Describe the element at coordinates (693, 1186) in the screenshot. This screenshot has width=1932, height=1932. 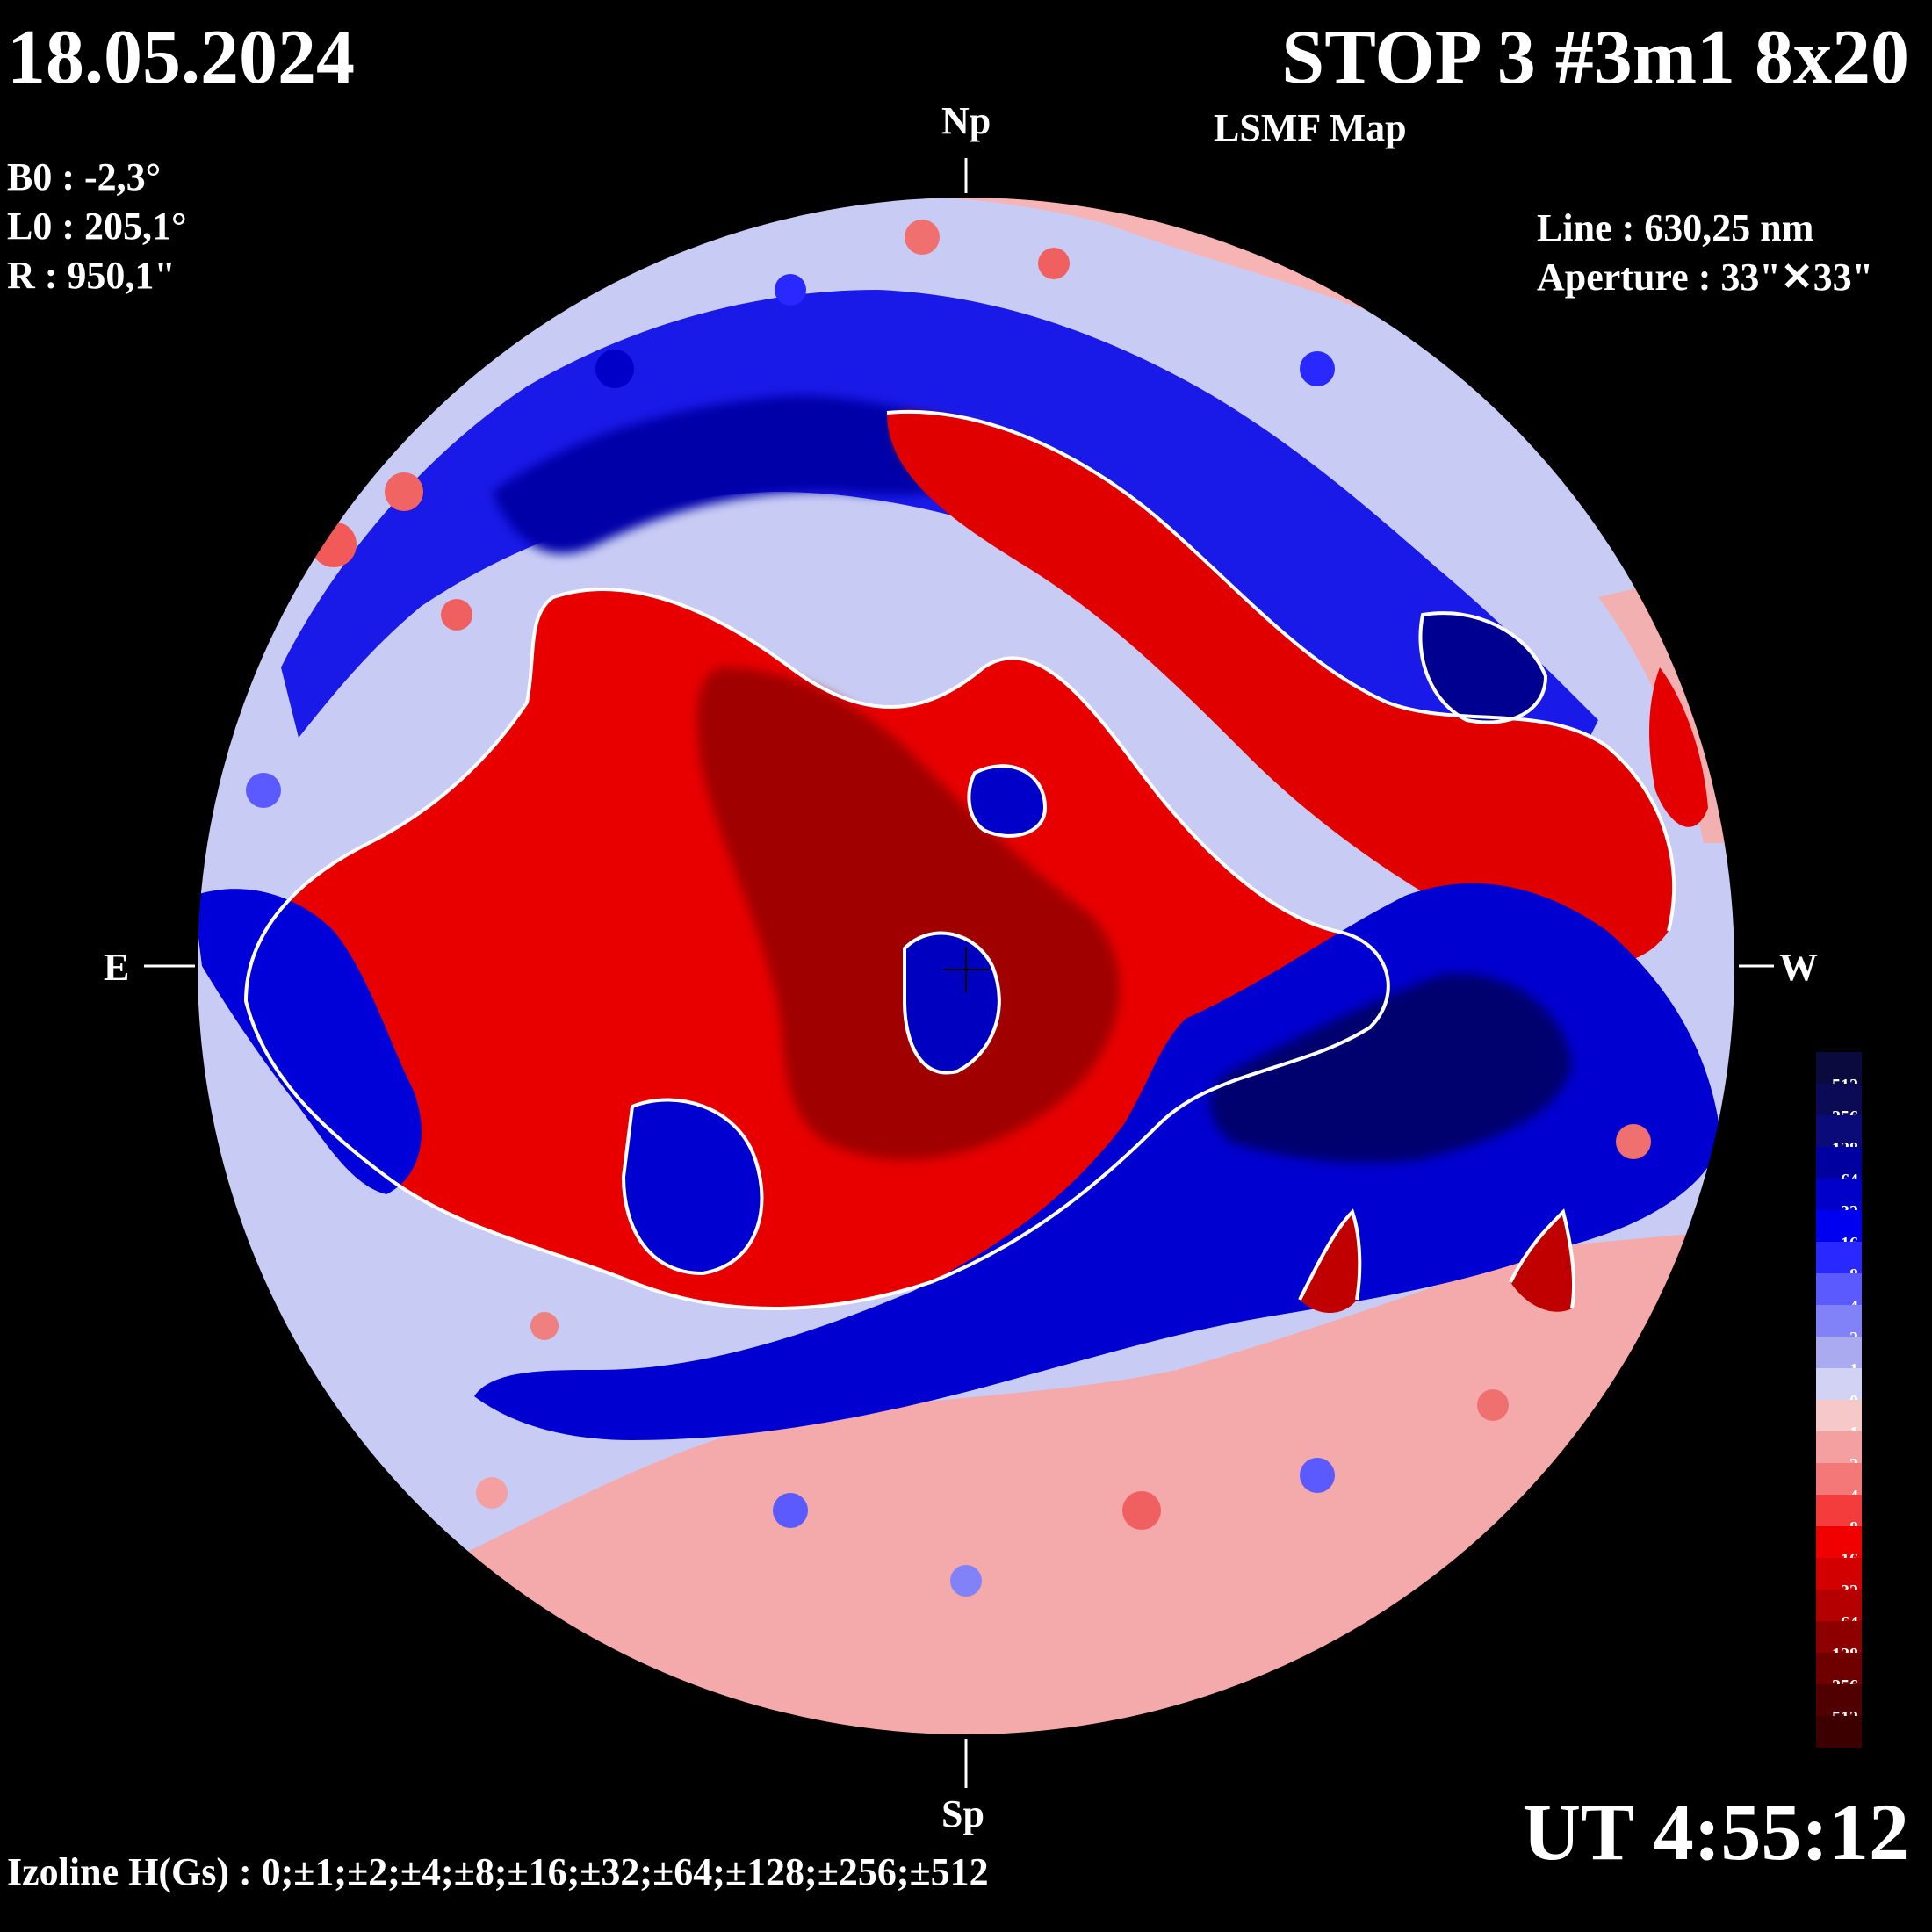
I see `negative-island-lower` at that location.